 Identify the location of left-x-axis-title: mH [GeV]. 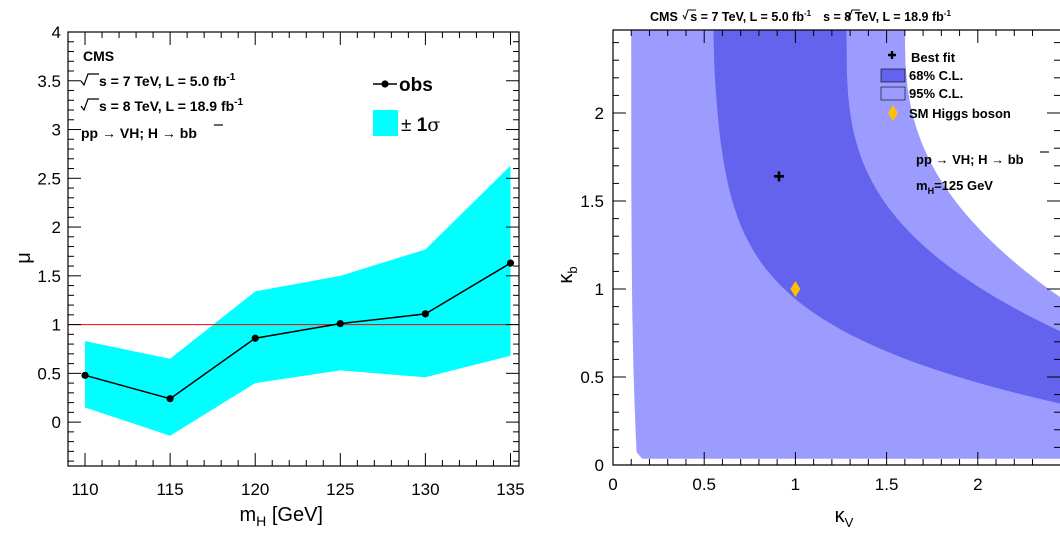
(282, 516).